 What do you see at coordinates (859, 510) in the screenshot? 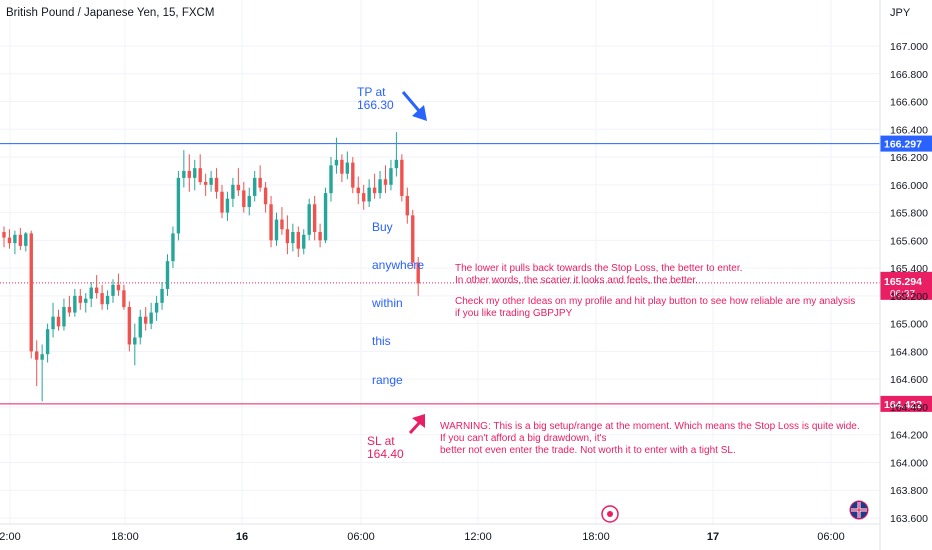
I see `uk-flag-icon` at bounding box center [859, 510].